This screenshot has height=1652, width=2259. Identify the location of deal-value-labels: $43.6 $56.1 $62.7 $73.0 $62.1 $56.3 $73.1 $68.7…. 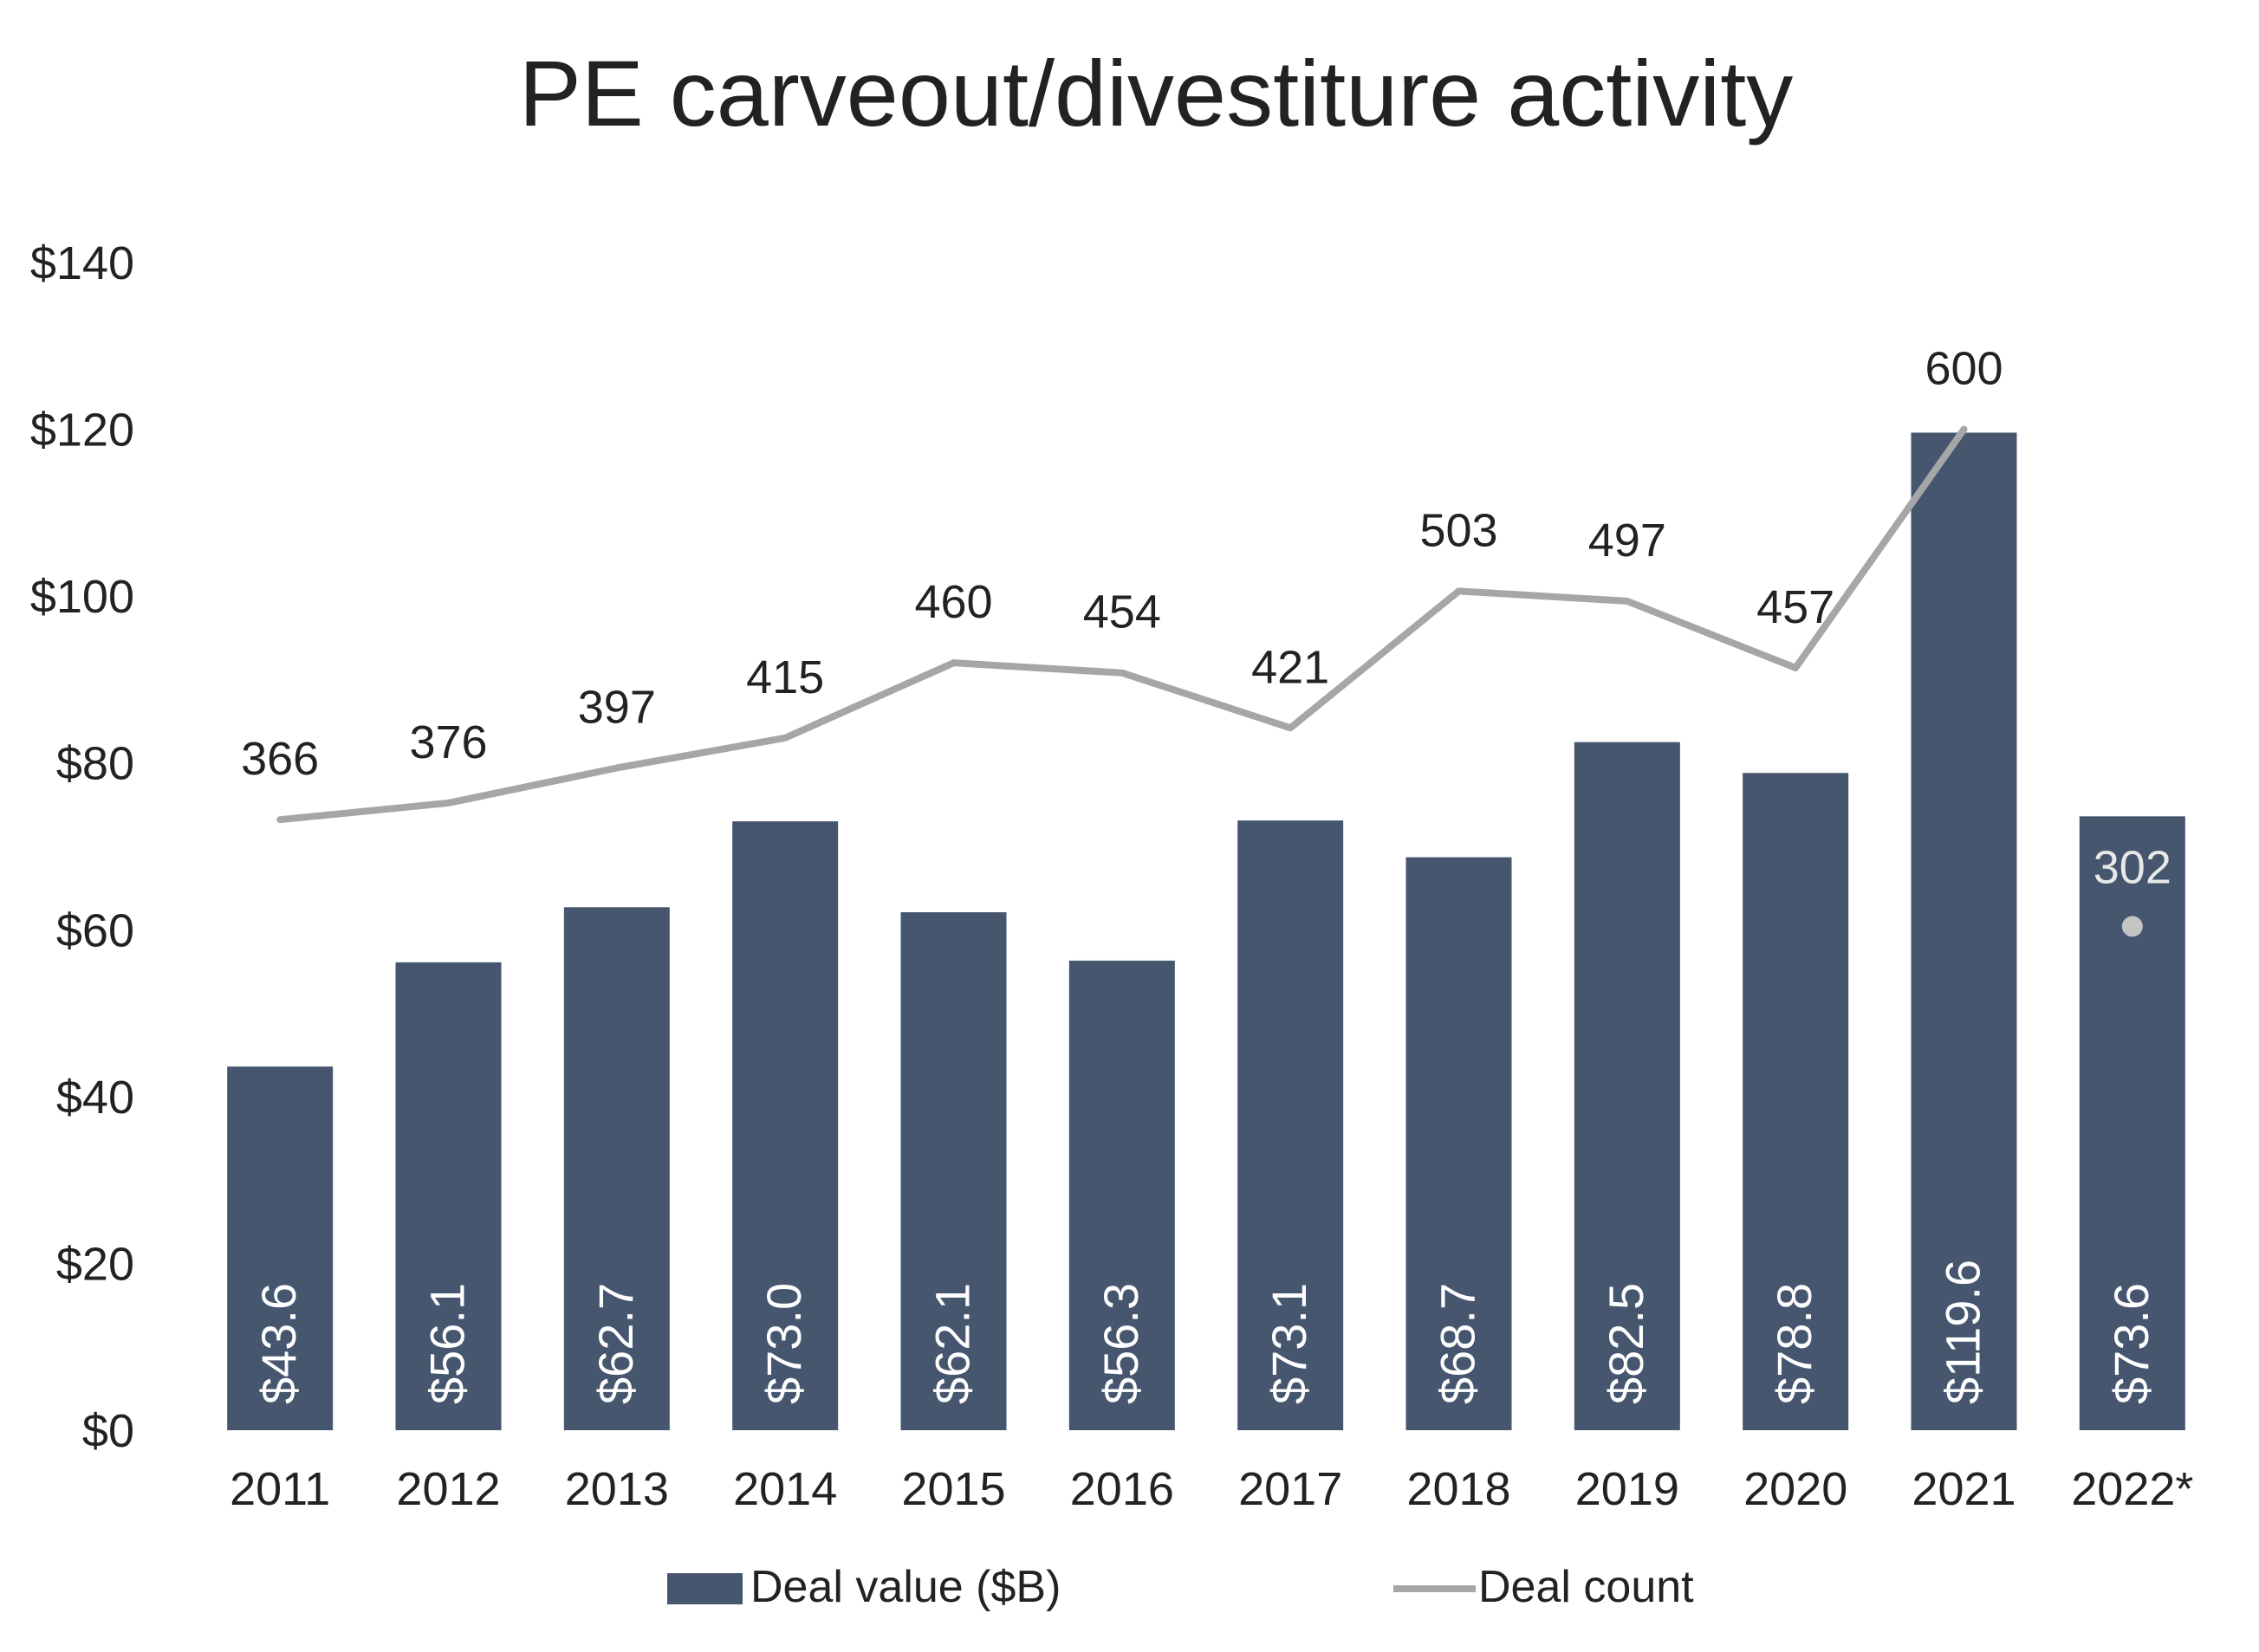
(1205, 1332).